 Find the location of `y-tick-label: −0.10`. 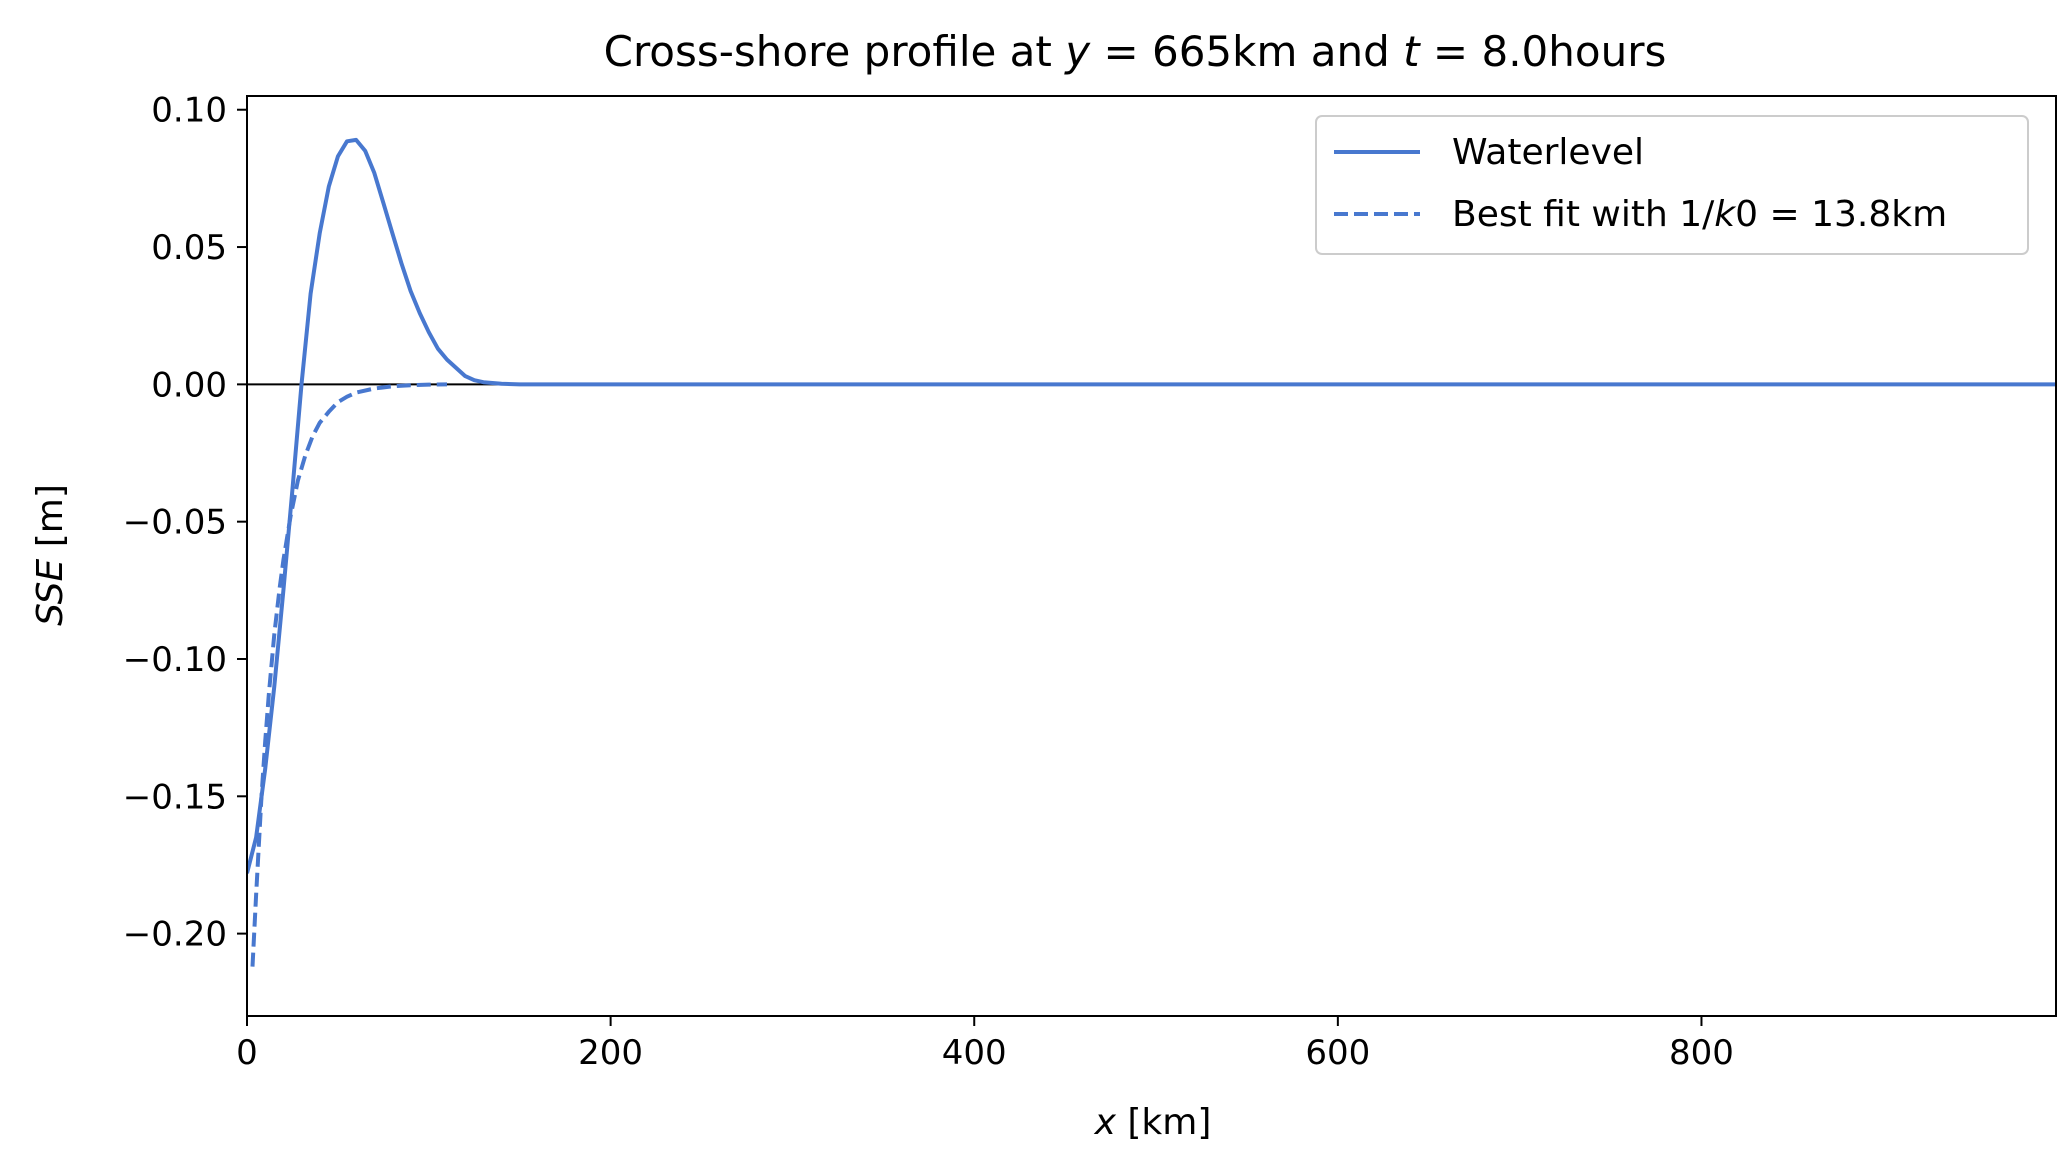

y-tick-label: −0.10 is located at coordinates (175, 660).